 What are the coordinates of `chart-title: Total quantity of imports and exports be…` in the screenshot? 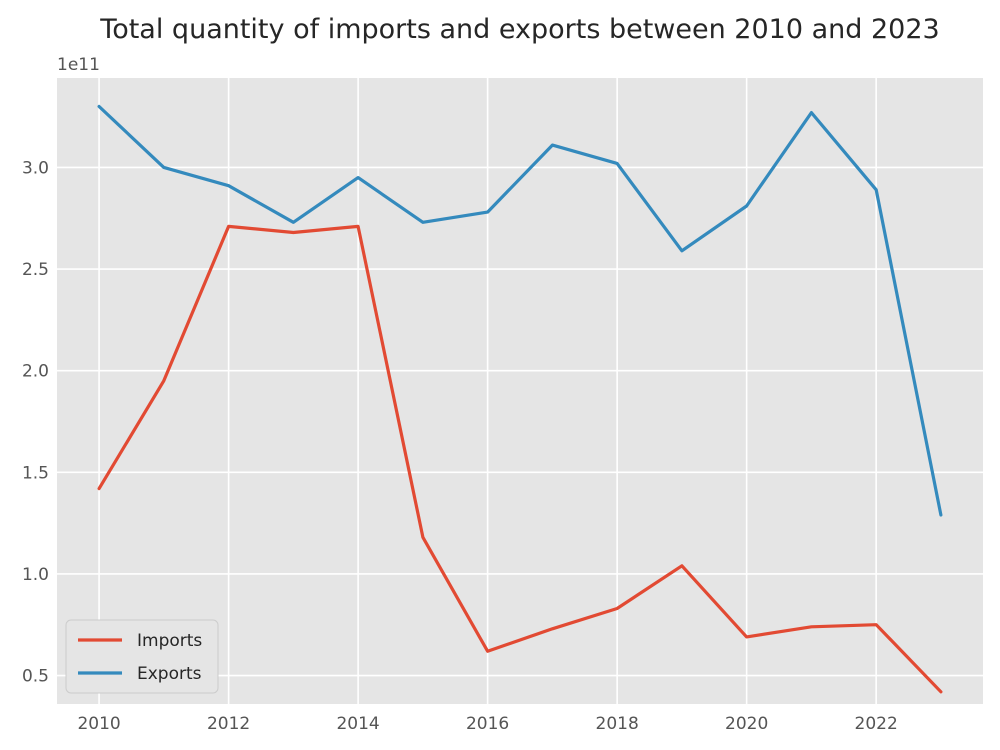 It's located at (519, 29).